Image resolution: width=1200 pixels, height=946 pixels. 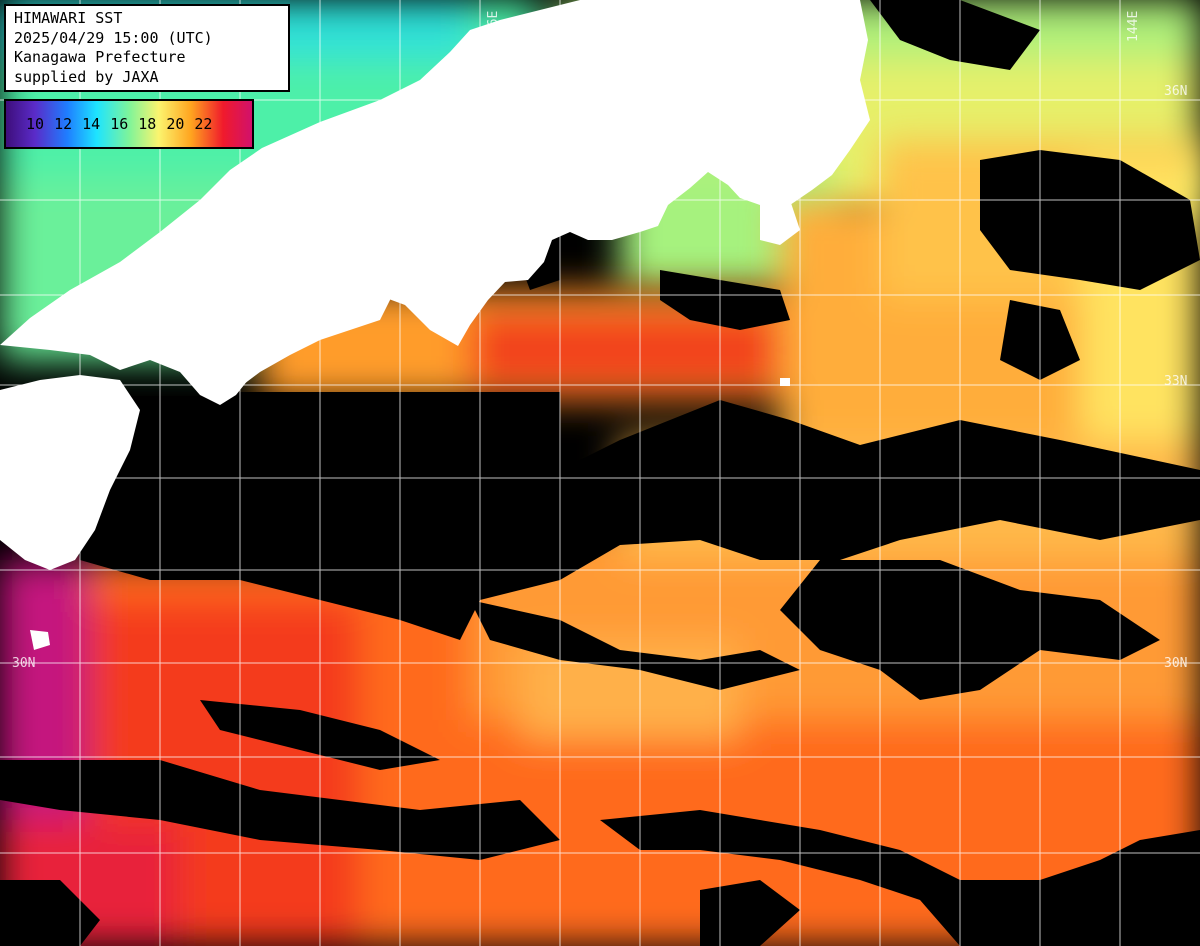 I want to click on lat-label-30n-right: 30N, so click(x=1175, y=663).